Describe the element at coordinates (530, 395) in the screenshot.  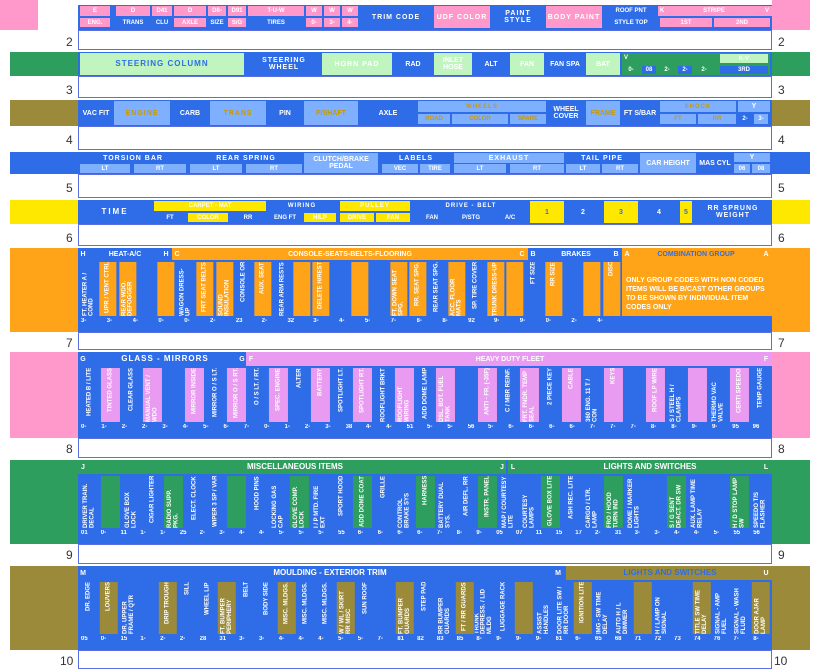
I see `row7-item-21: FRT. FNDR. TEMP SEAL` at that location.